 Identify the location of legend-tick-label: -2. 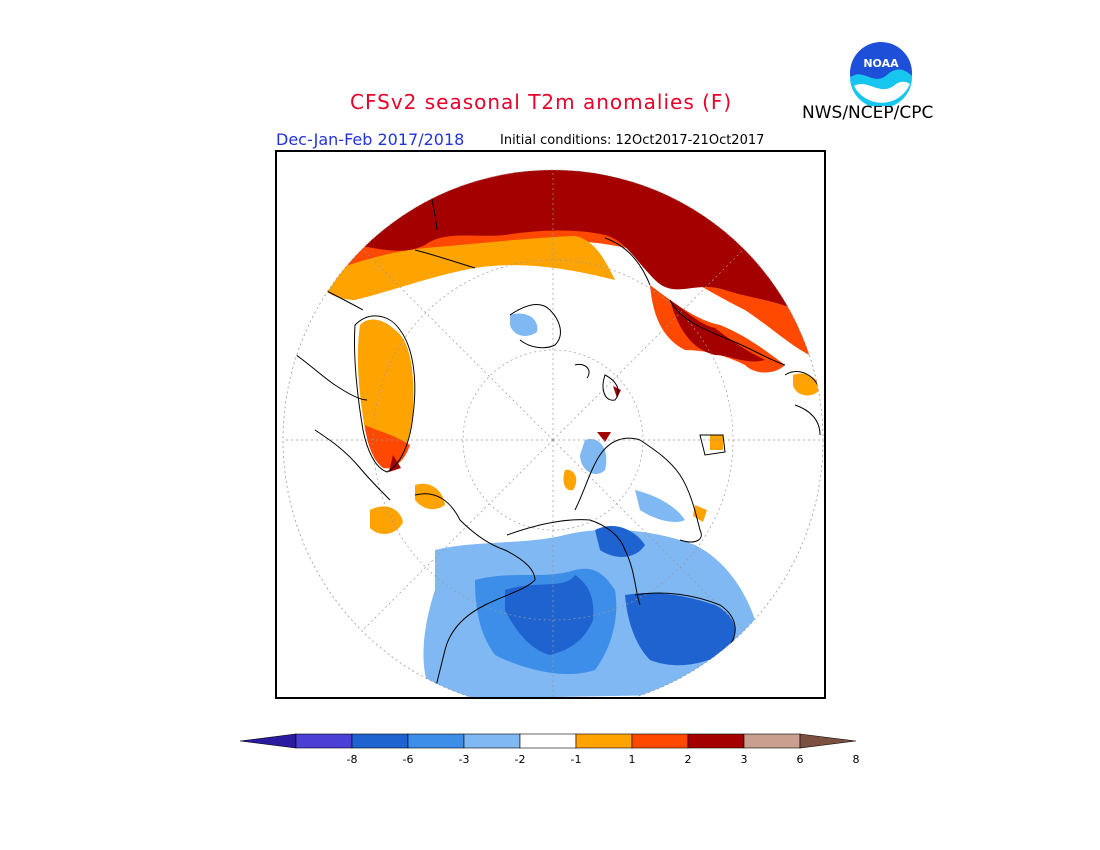
(520, 759).